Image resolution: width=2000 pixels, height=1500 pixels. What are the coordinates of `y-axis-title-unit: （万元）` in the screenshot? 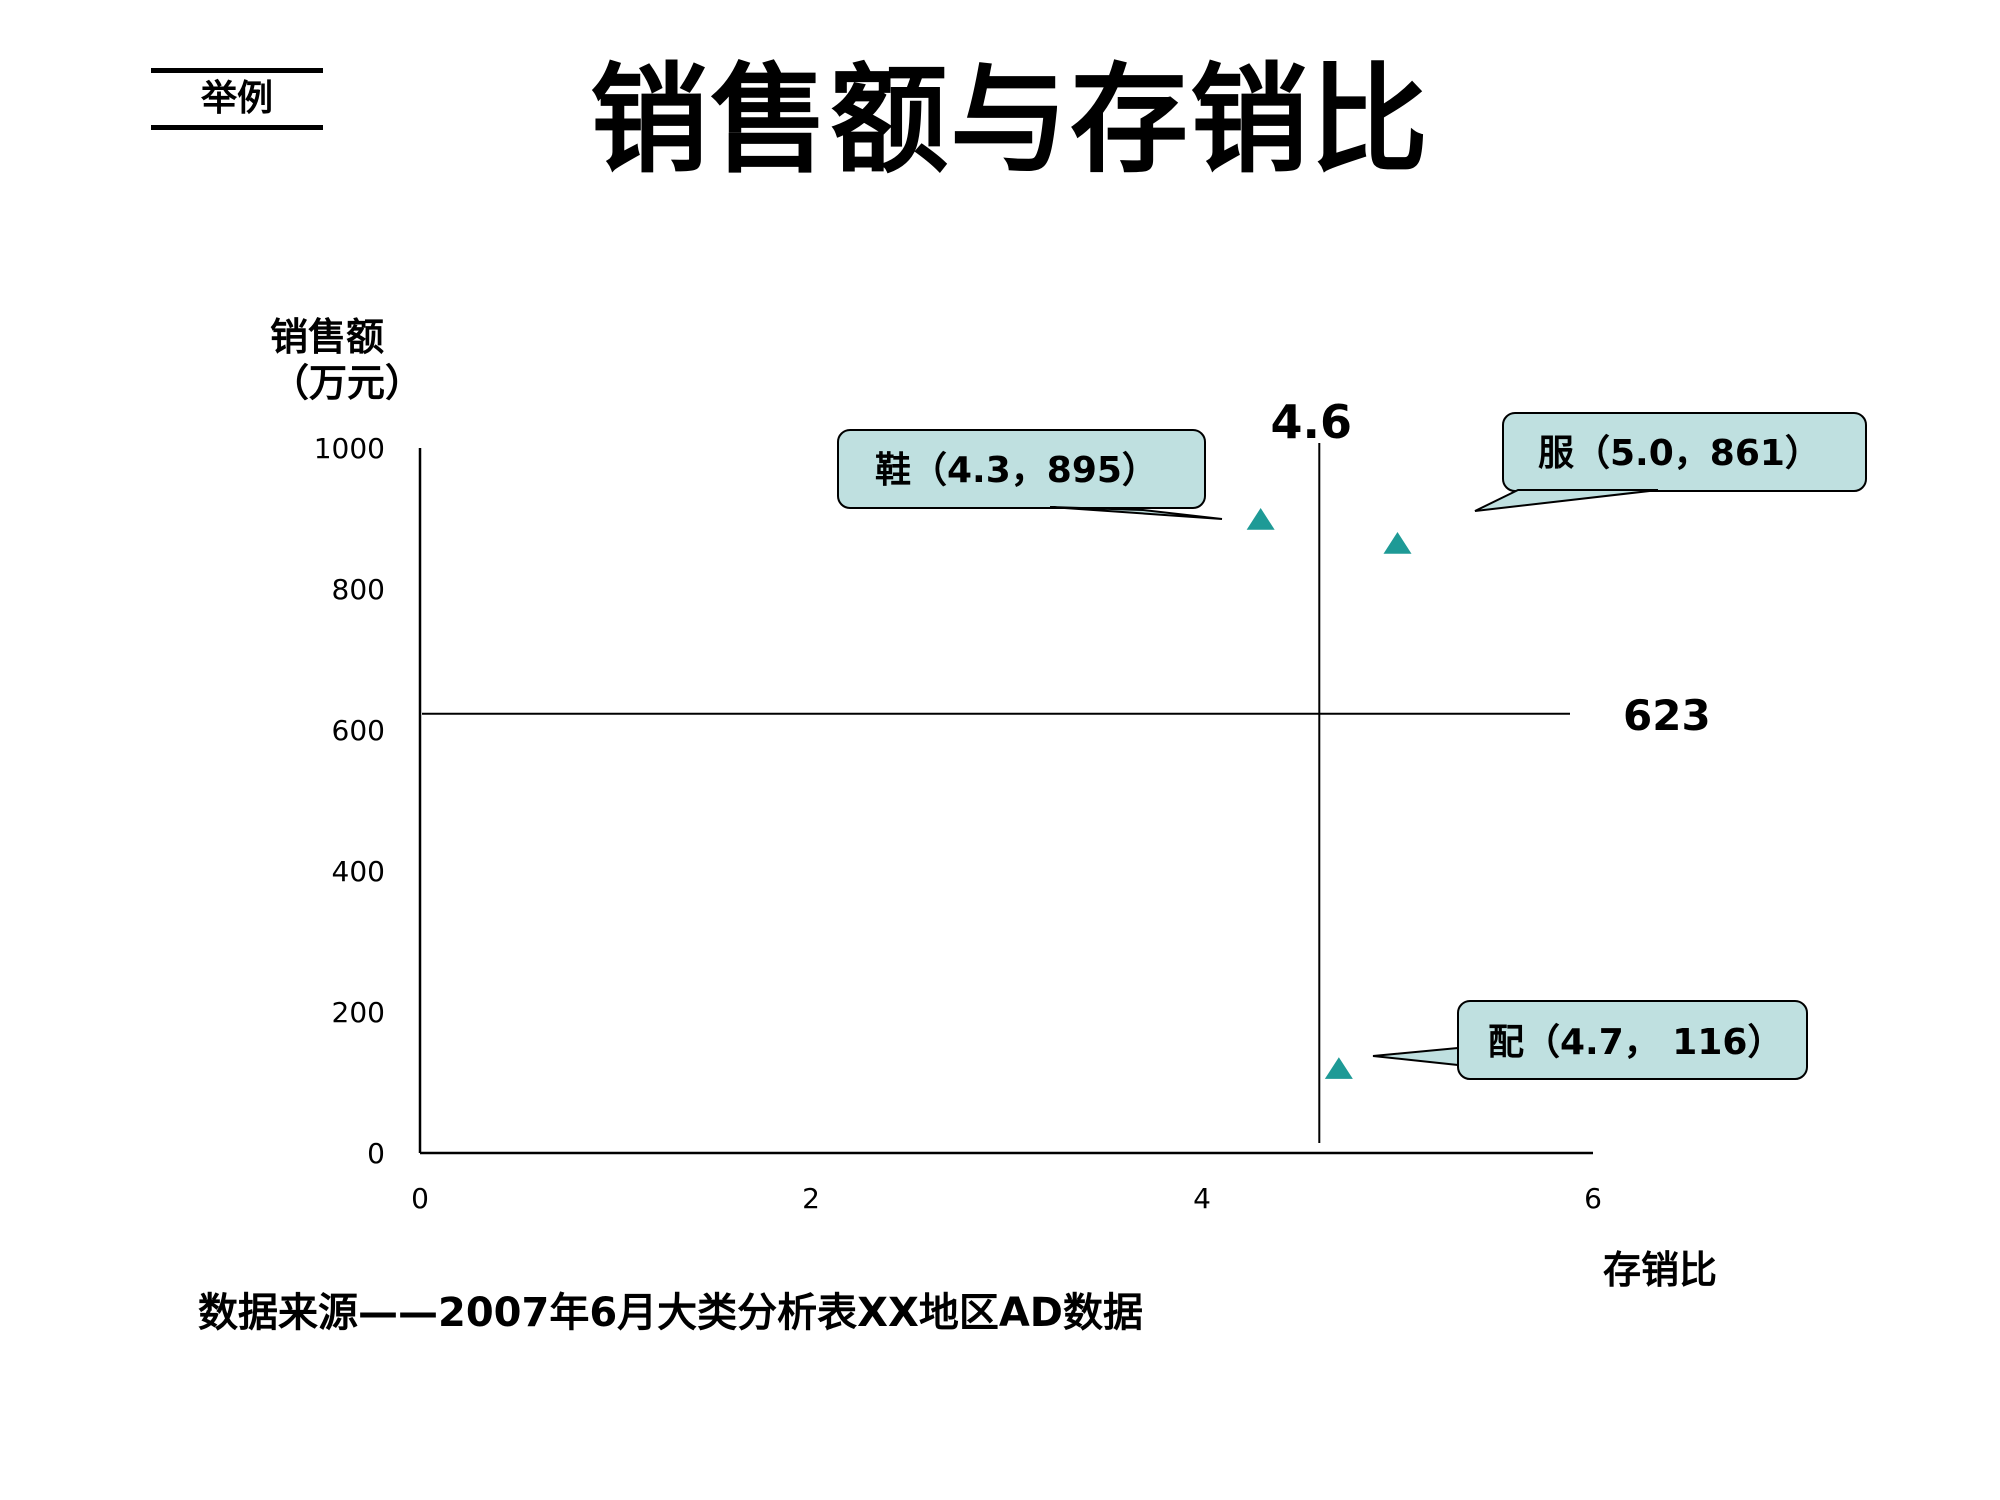 It's located at (347, 383).